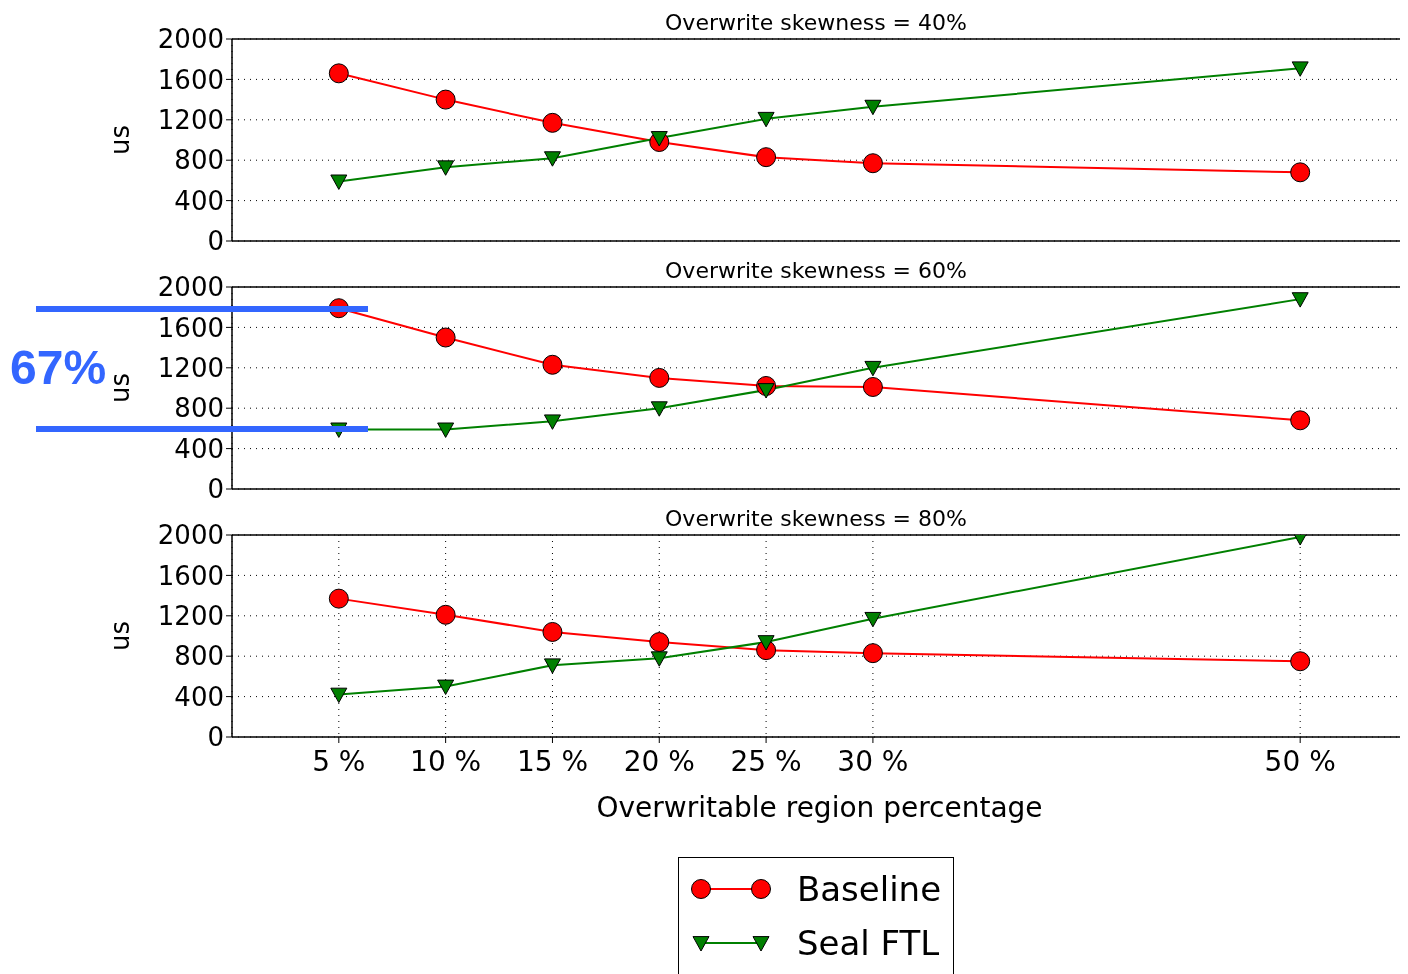  What do you see at coordinates (446, 761) in the screenshot?
I see `x-tick-label: 10 %` at bounding box center [446, 761].